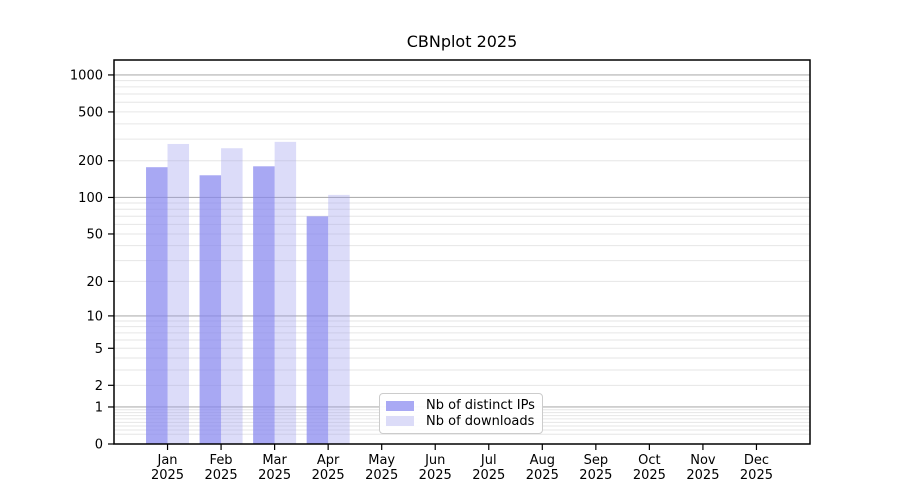  Describe the element at coordinates (221, 460) in the screenshot. I see `x-tick-label-month: Feb` at that location.